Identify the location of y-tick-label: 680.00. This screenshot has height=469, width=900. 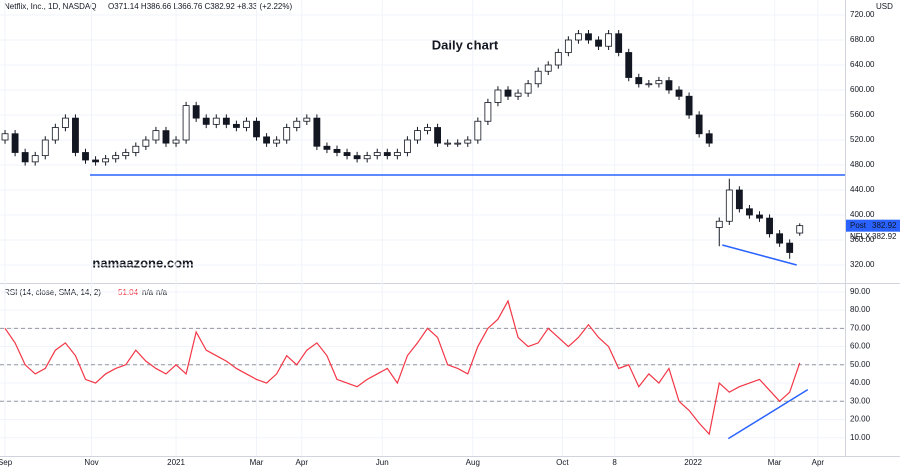
(862, 39).